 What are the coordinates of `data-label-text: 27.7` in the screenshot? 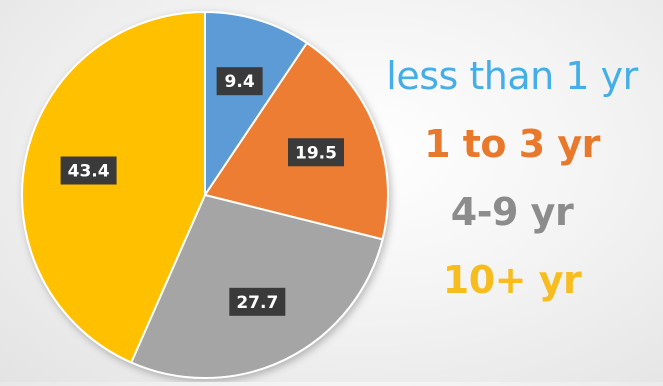 It's located at (257, 303).